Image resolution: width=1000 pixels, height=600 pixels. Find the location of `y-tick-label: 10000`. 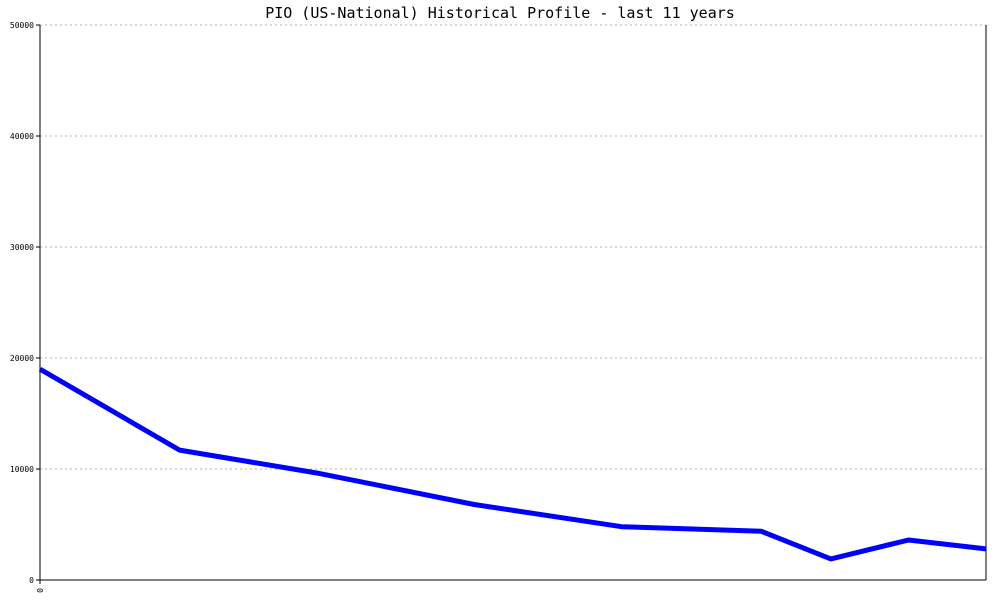

y-tick-label: 10000 is located at coordinates (22, 469).